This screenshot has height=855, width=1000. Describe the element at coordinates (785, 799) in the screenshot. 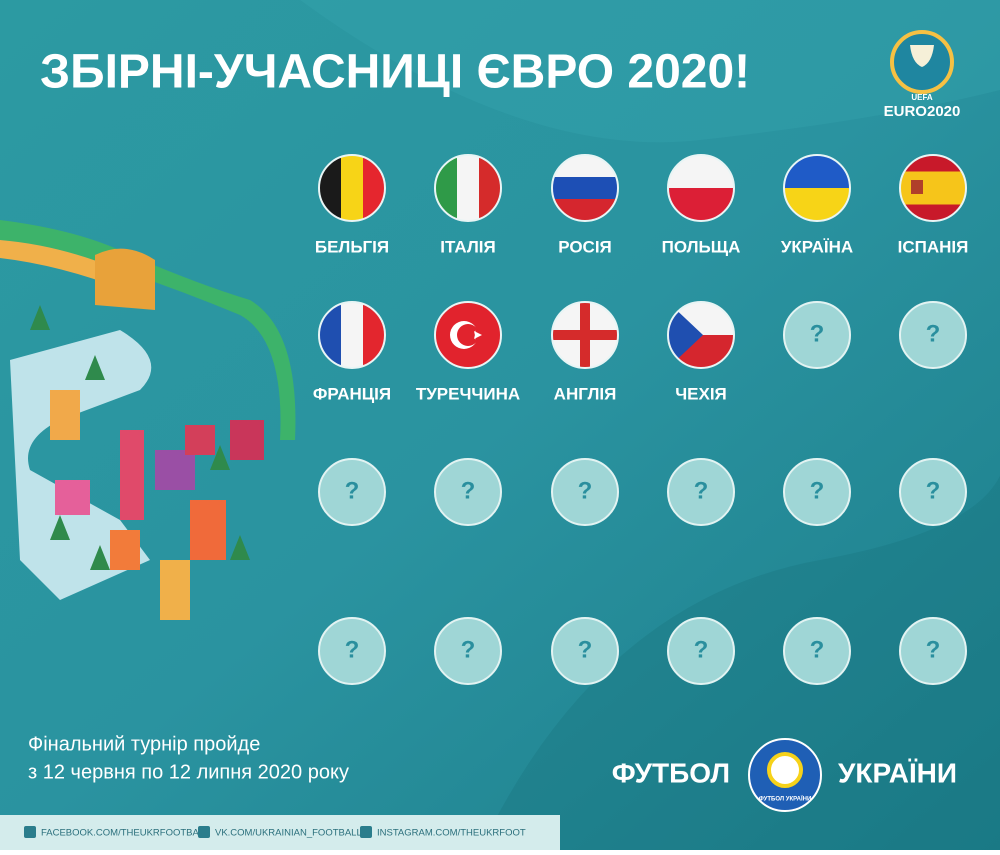

I see `badge-text: ФУТБОЛ УКРАЇНИ` at that location.